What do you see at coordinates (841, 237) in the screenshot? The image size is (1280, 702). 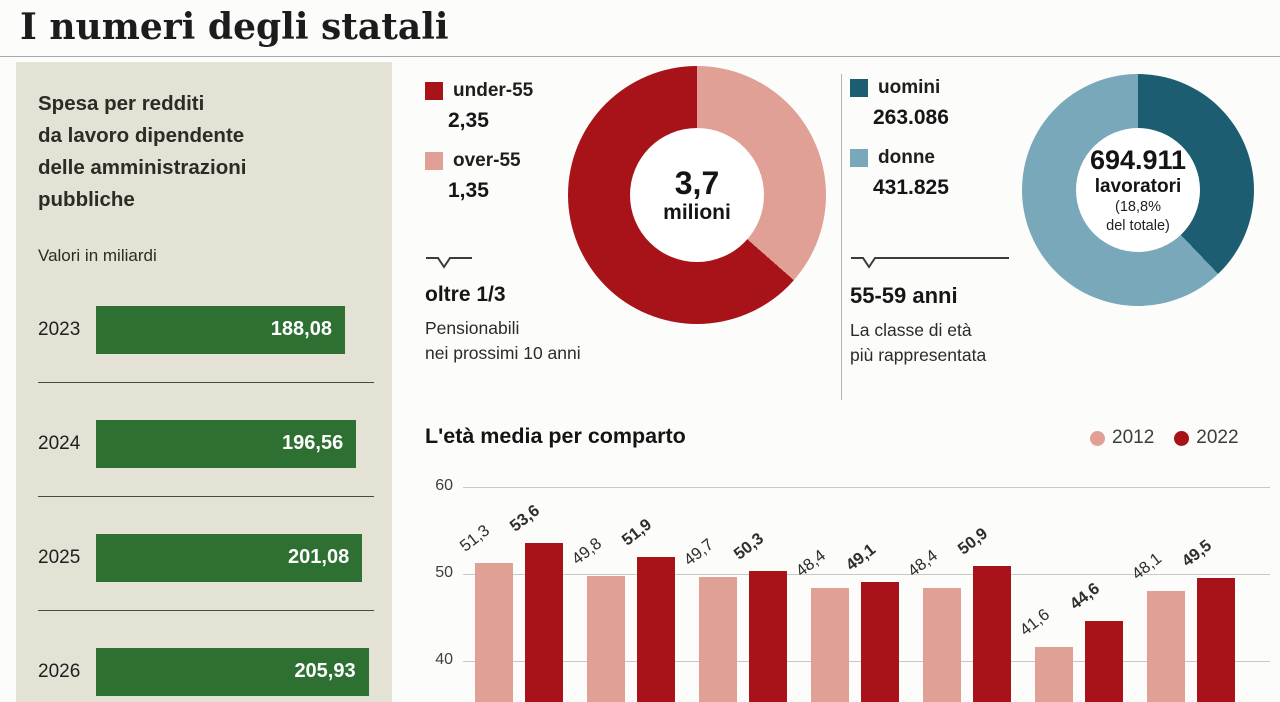 I see `section-divider` at bounding box center [841, 237].